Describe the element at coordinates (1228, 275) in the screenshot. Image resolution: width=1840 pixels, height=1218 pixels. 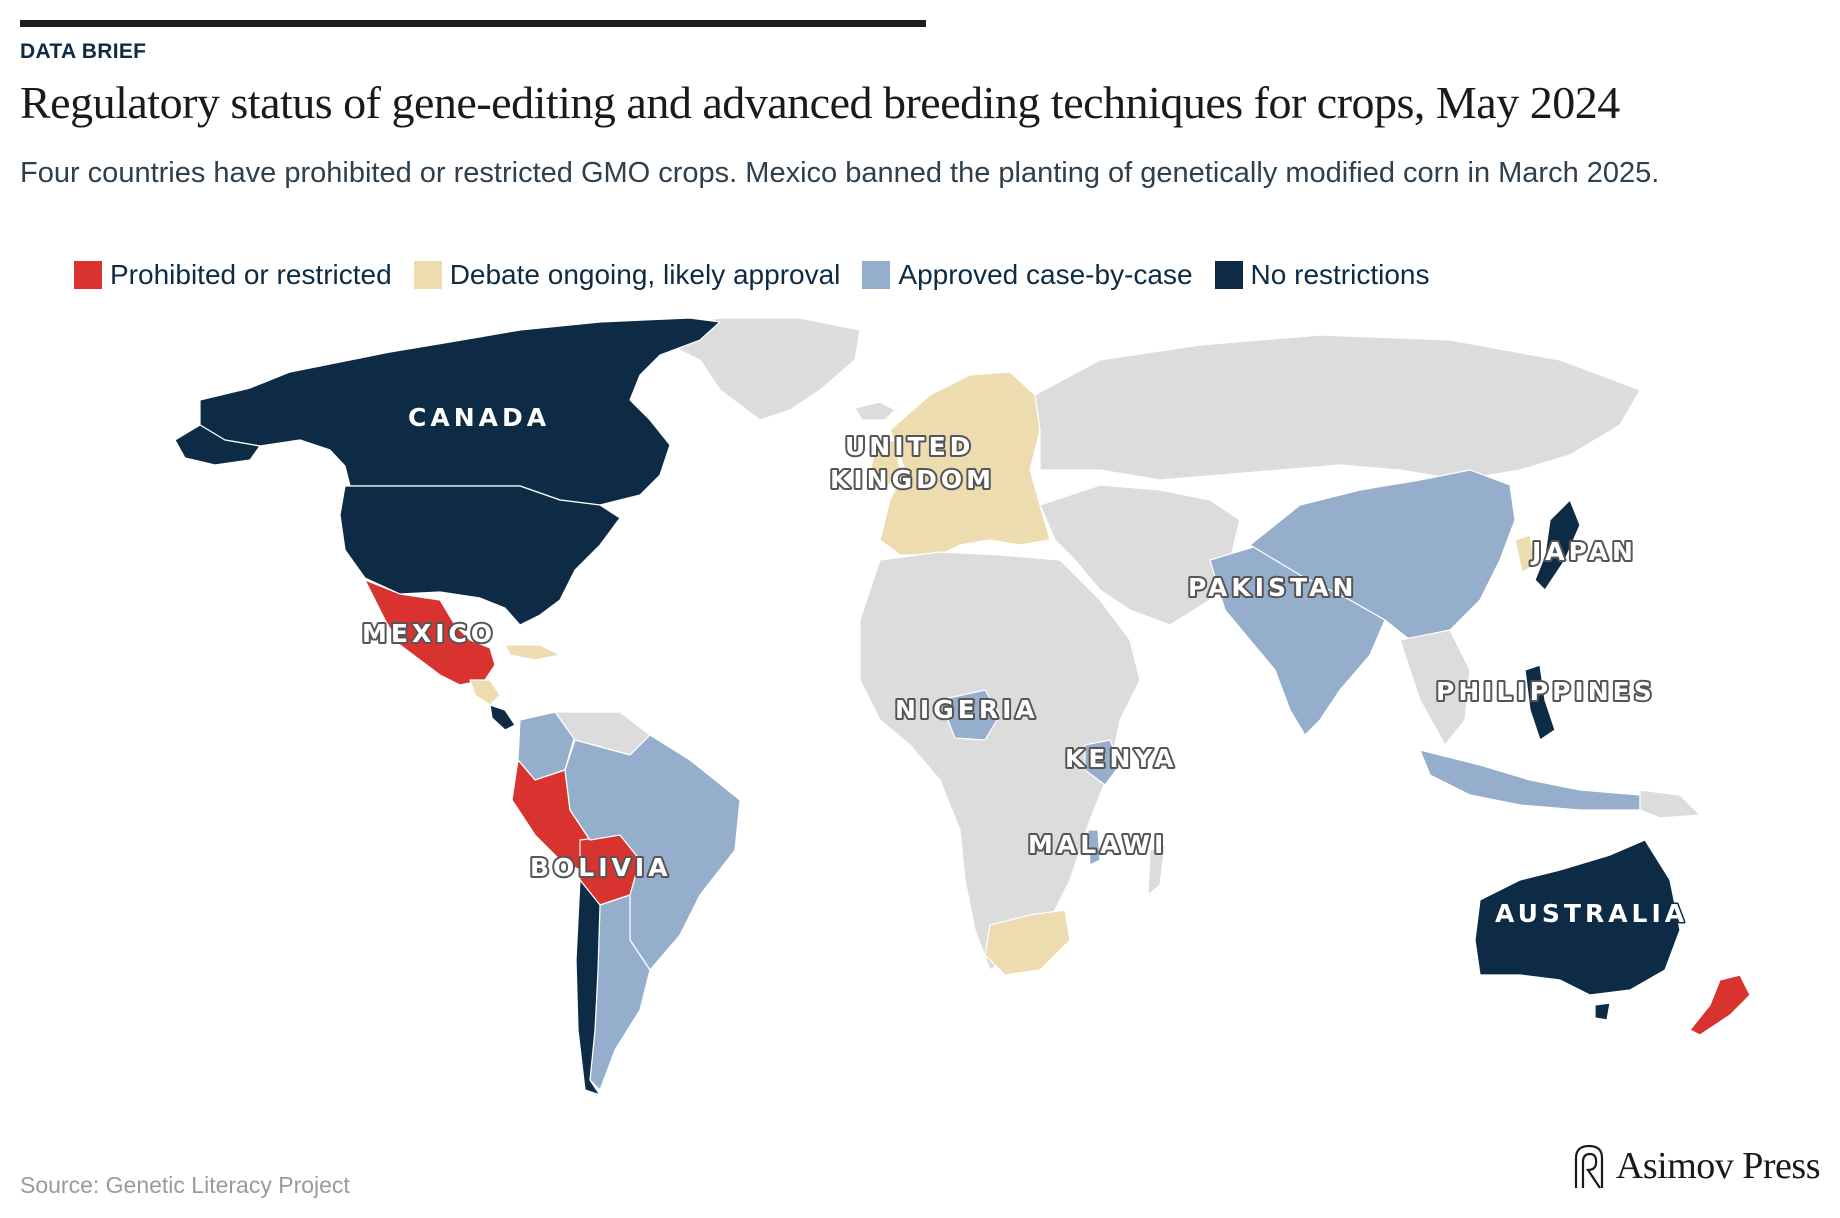
I see `legend-swatch-no-restrictions` at that location.